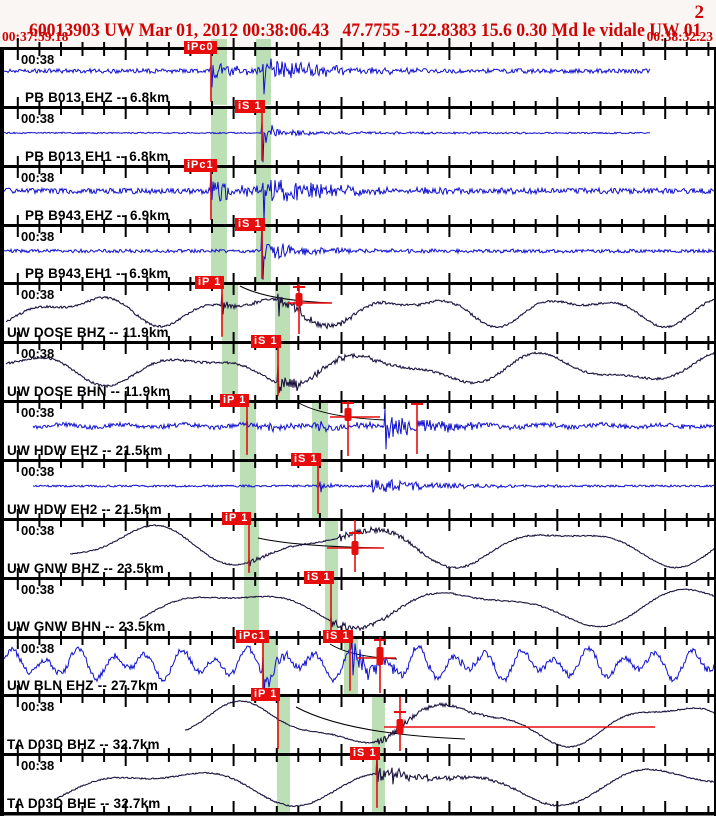 The height and width of the screenshot is (818, 716). Describe the element at coordinates (88, 333) in the screenshot. I see `trace-station-label: UW DOSE BHZ -- 11.9km` at that location.